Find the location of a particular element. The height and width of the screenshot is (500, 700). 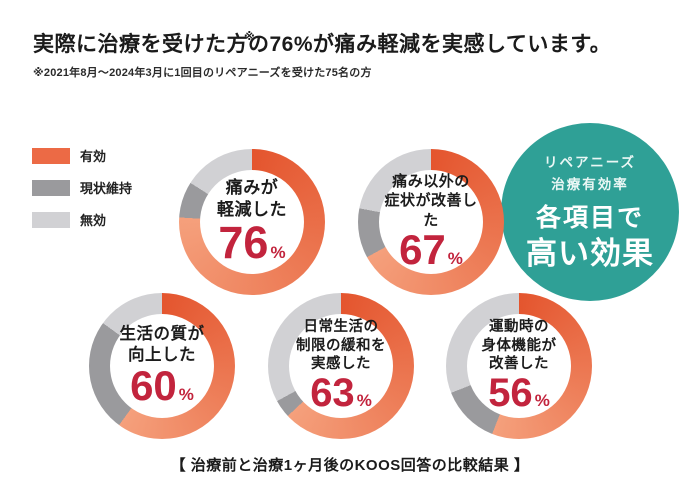

legend-item-ineffective: 無効 is located at coordinates (82, 219).